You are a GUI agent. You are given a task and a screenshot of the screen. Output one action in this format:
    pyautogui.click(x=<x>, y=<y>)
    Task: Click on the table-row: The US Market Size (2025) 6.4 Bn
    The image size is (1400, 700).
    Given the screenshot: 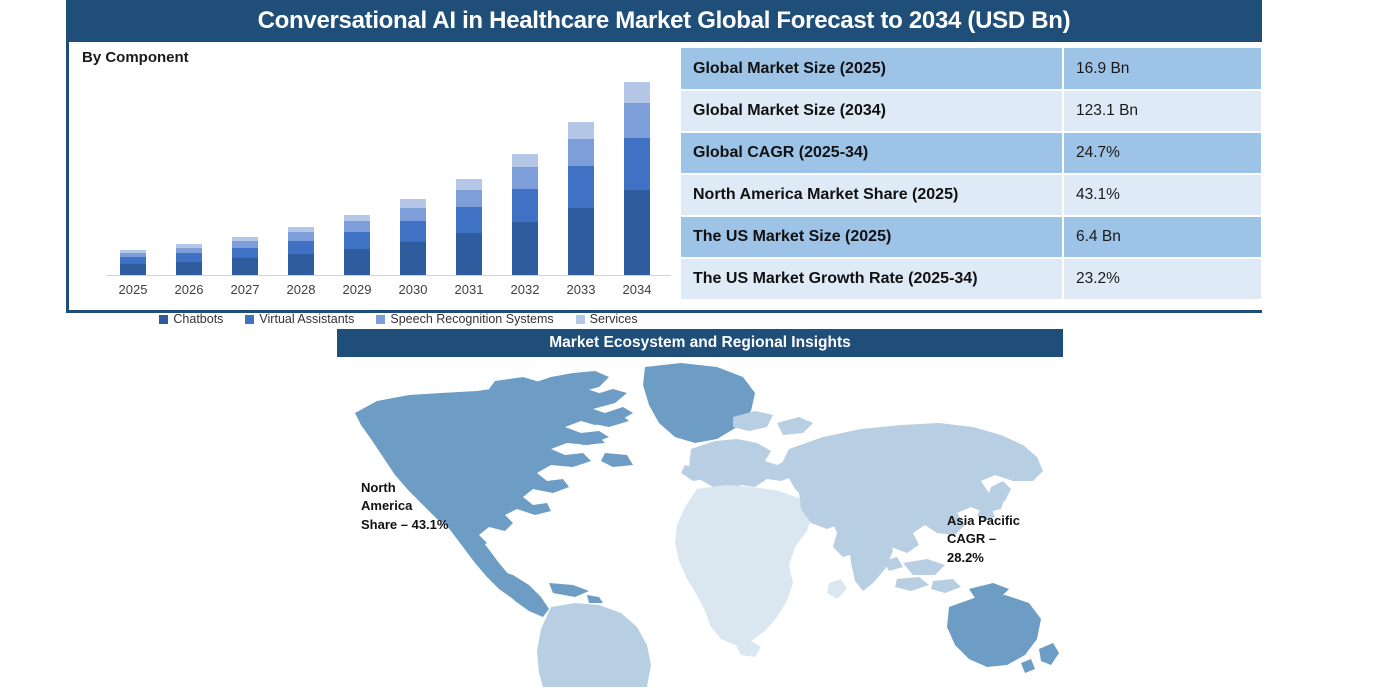 What is the action you would take?
    pyautogui.click(x=971, y=237)
    